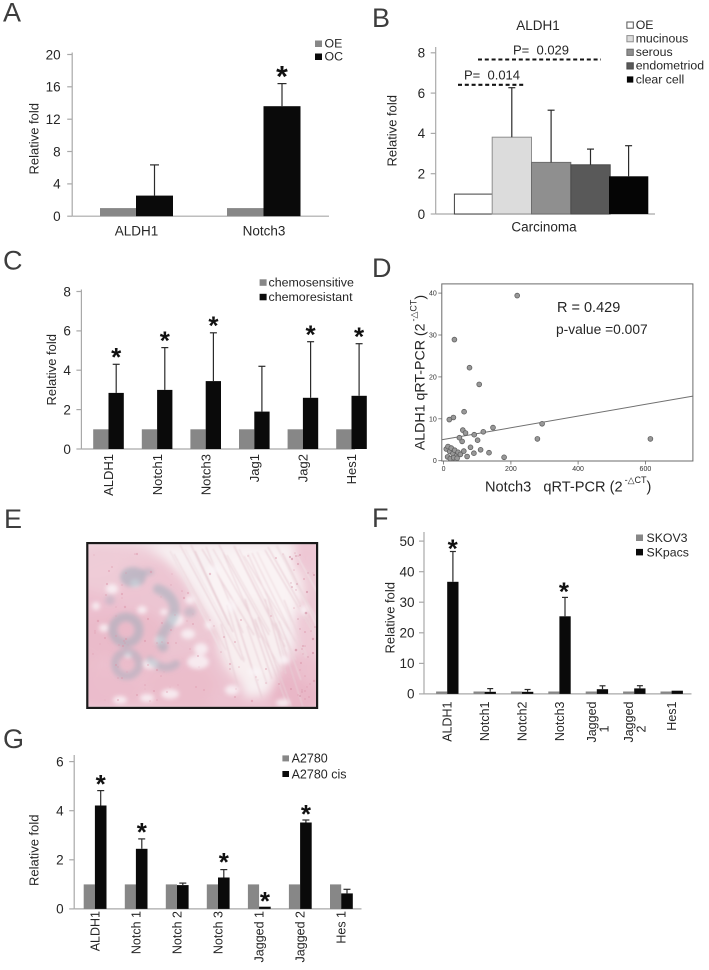 This screenshot has width=709, height=970. Describe the element at coordinates (312, 283) in the screenshot. I see `svg-text: chemosensitive` at that location.